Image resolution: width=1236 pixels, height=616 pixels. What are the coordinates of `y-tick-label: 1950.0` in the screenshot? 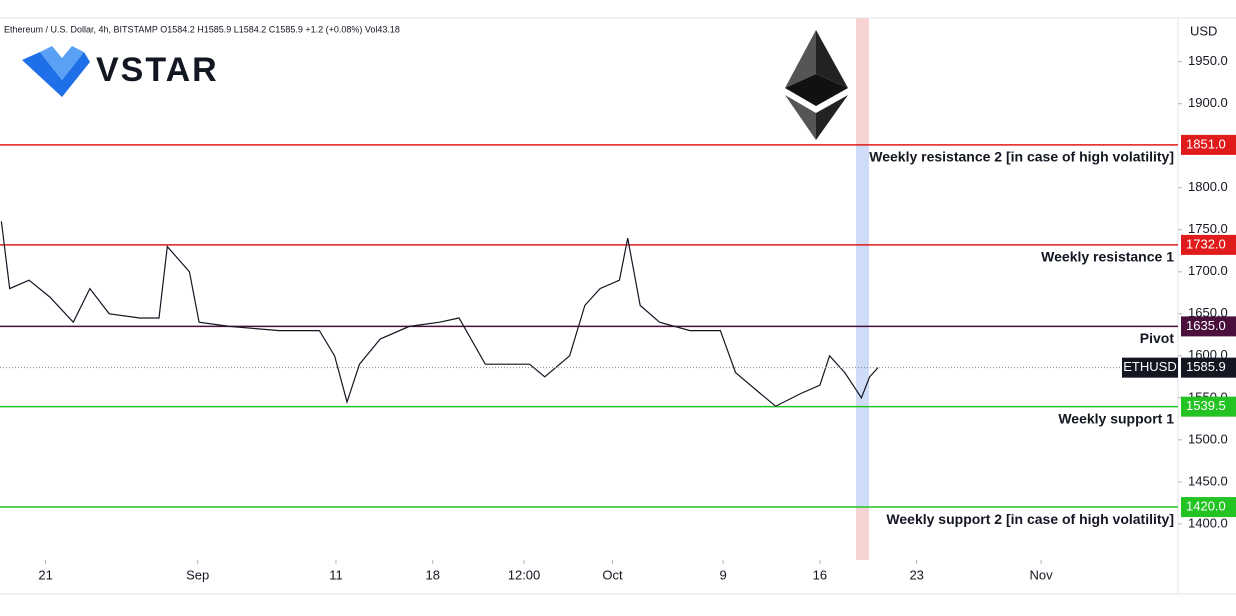 It's located at (1208, 60).